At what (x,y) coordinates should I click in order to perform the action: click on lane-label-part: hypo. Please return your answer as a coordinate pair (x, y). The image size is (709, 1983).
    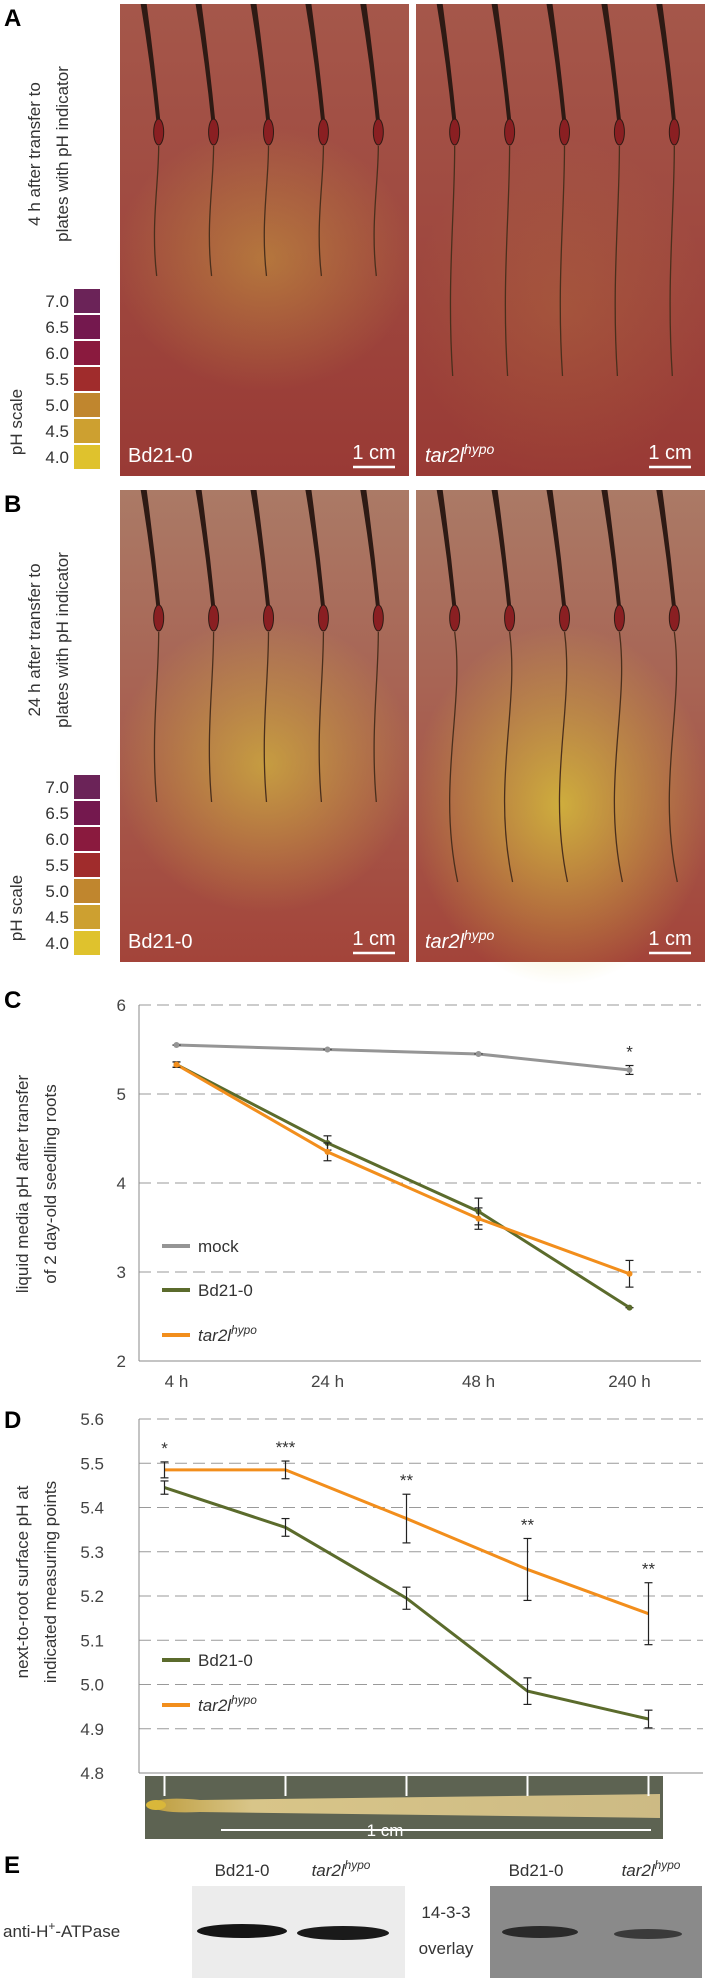
    Looking at the image, I should click on (358, 1865).